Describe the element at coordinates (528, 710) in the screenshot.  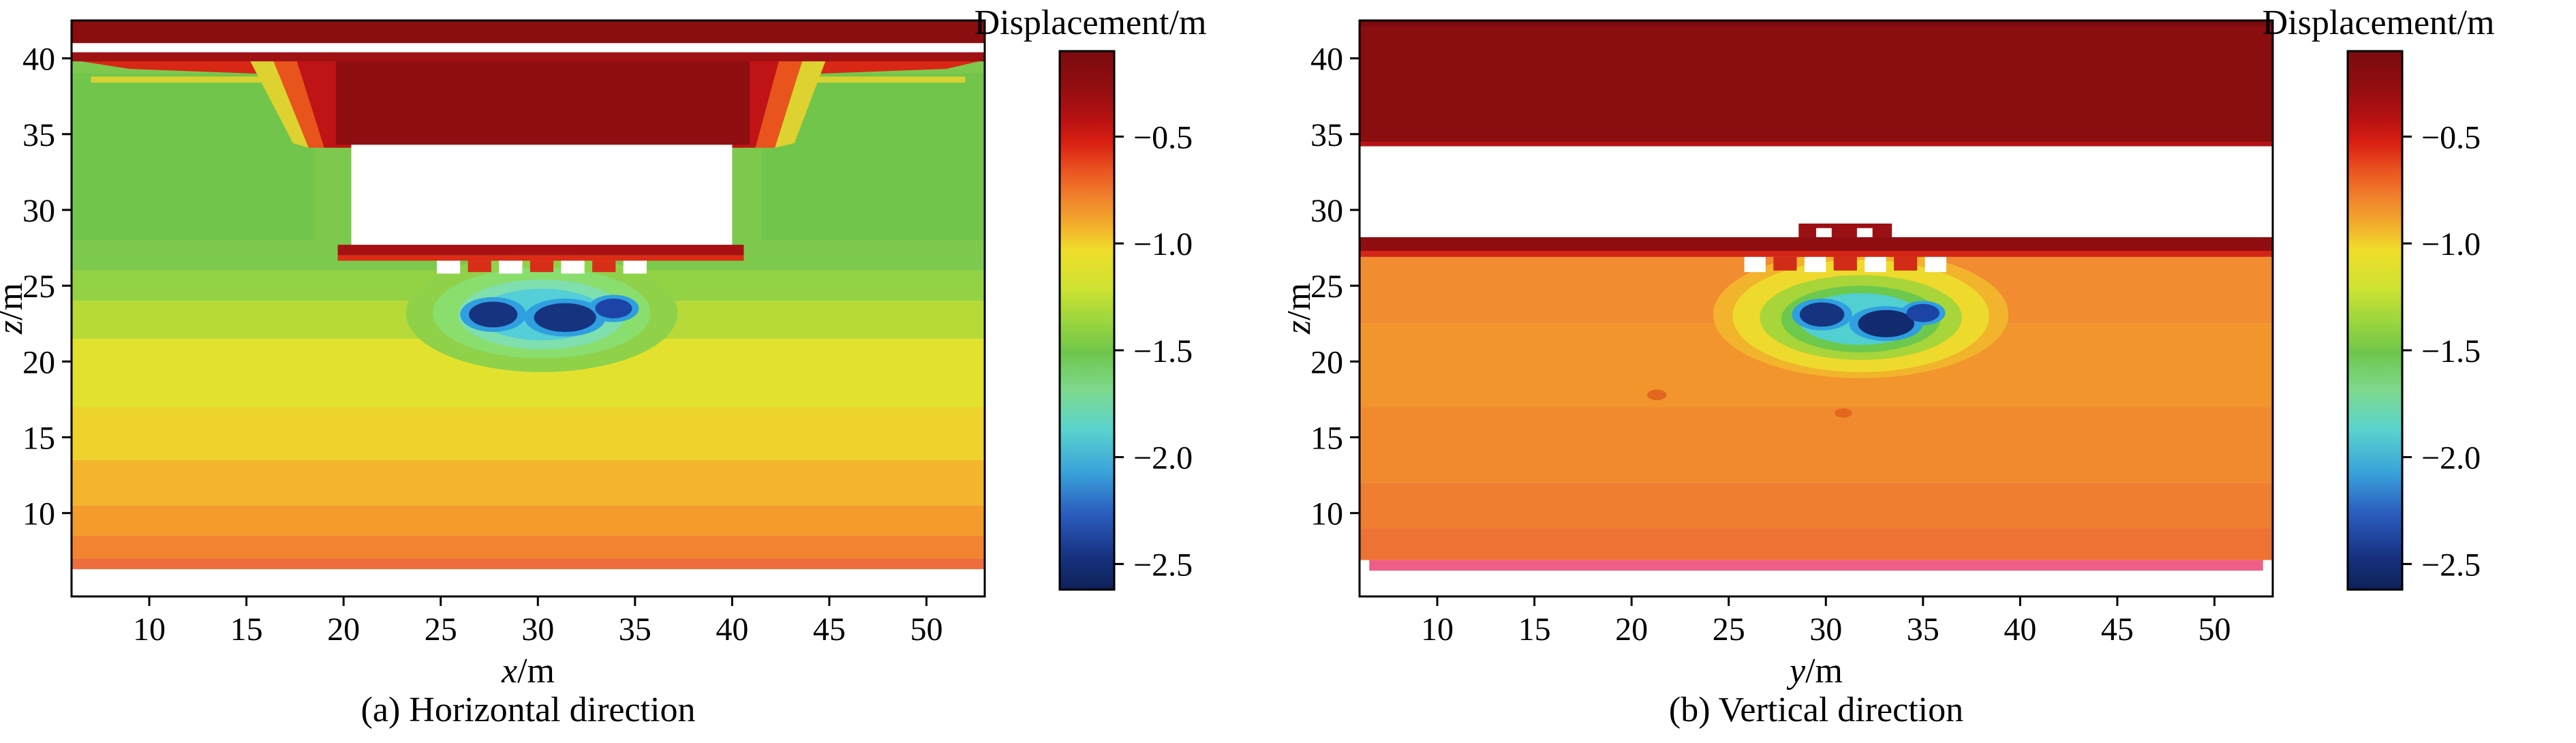
I see `caption-a: (a) Horizontal direction` at that location.